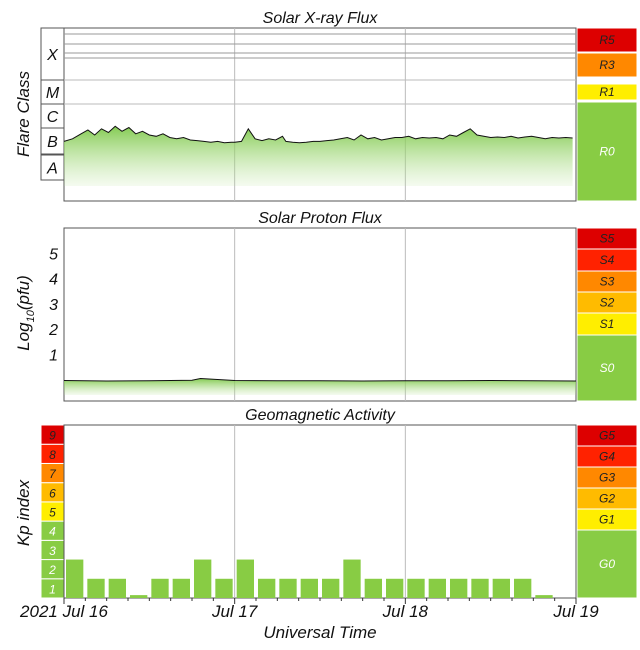 The image size is (640, 650). Describe the element at coordinates (23, 336) in the screenshot. I see `proton-ylabel-main: Log` at that location.